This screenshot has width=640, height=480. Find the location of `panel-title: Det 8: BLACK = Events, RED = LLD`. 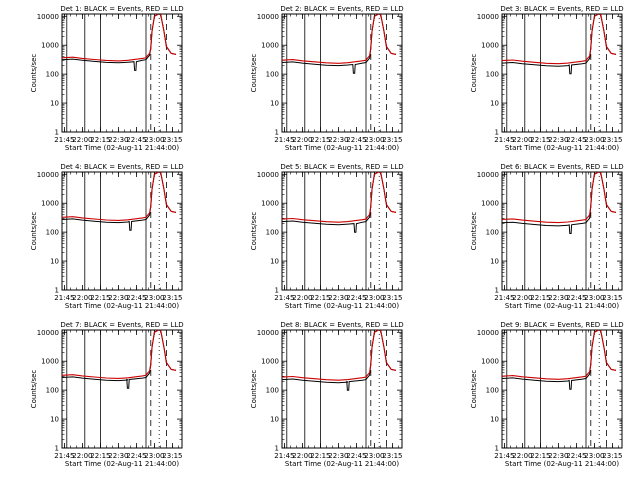

panel-title: Det 8: BLACK = Events, RED = LLD is located at coordinates (341, 325).